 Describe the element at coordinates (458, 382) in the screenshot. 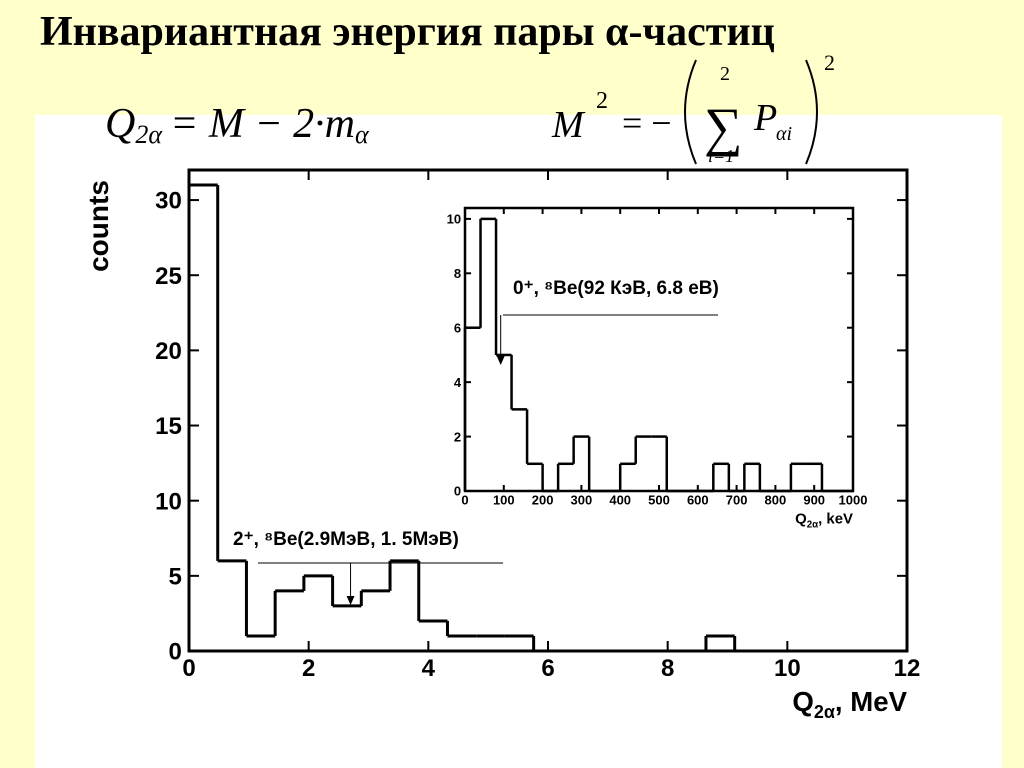

I see `y-tick-label: 4` at that location.